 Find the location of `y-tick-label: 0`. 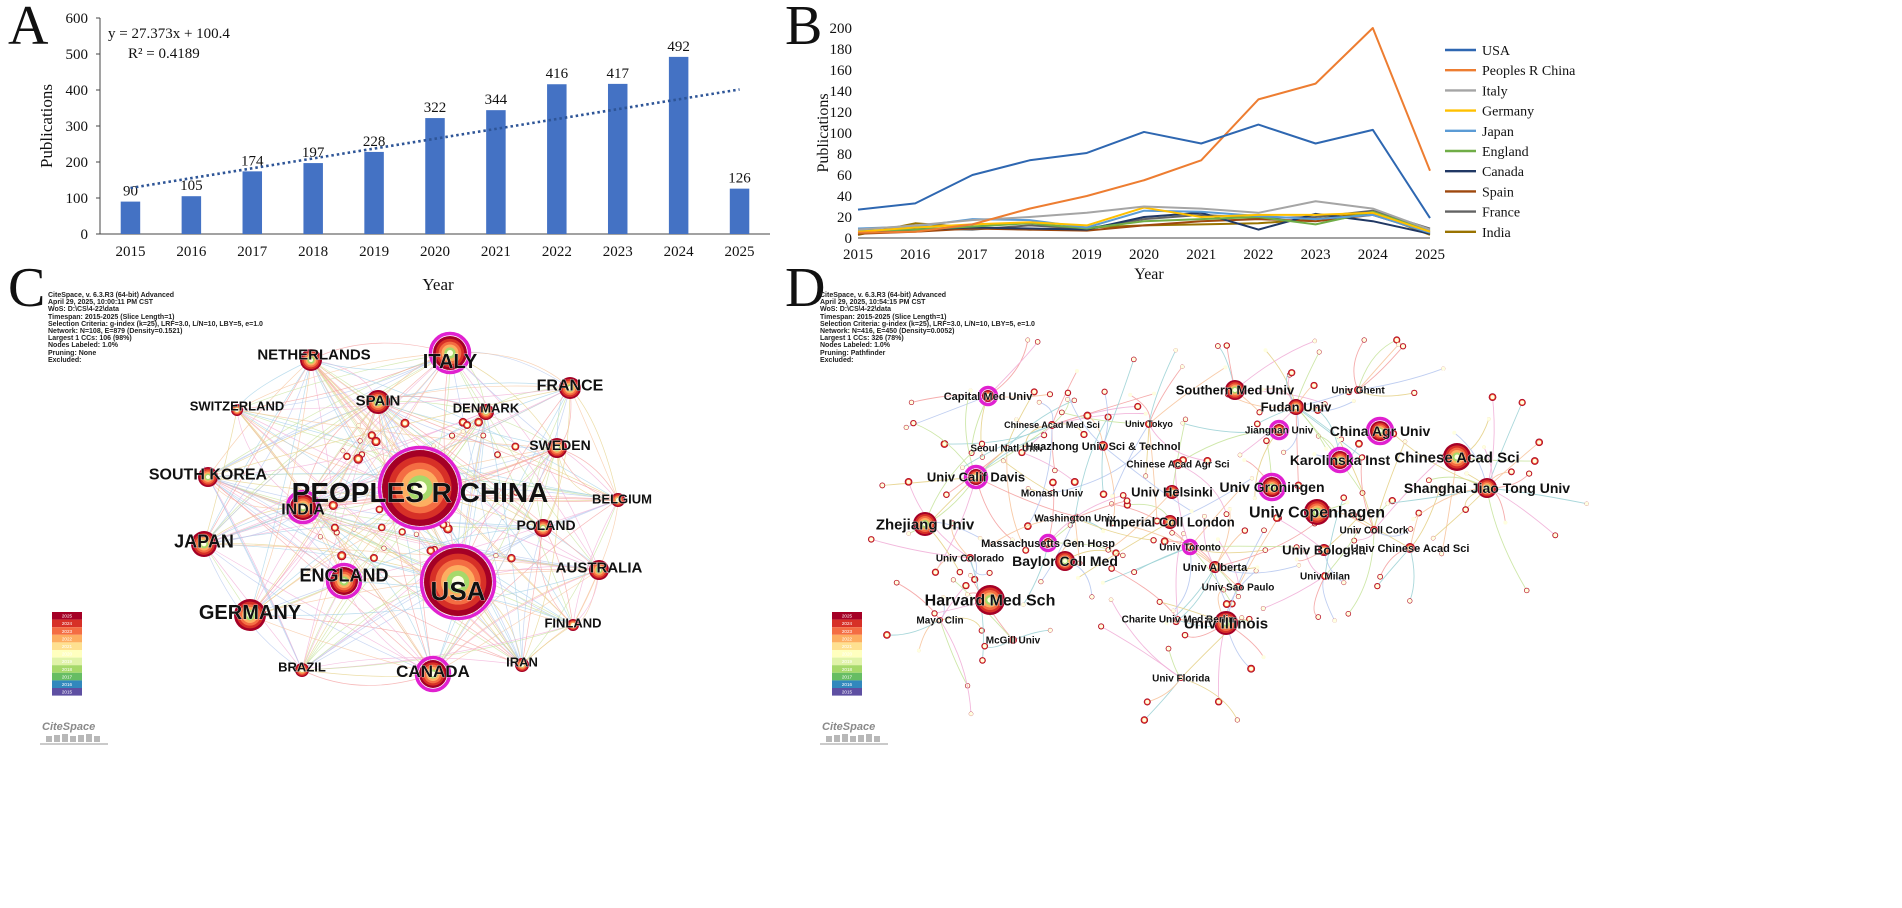

y-tick-label: 0 is located at coordinates (85, 235).